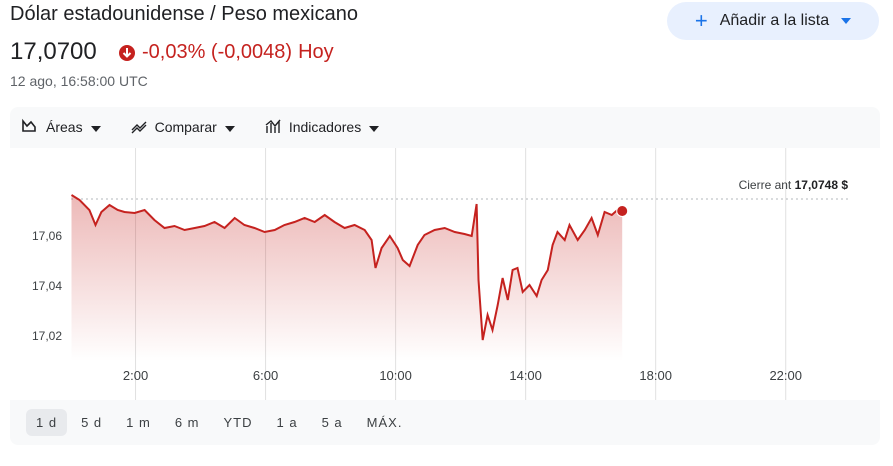  Describe the element at coordinates (79, 81) in the screenshot. I see `timestamp: 12 ago, 16:58:00 UTC` at that location.